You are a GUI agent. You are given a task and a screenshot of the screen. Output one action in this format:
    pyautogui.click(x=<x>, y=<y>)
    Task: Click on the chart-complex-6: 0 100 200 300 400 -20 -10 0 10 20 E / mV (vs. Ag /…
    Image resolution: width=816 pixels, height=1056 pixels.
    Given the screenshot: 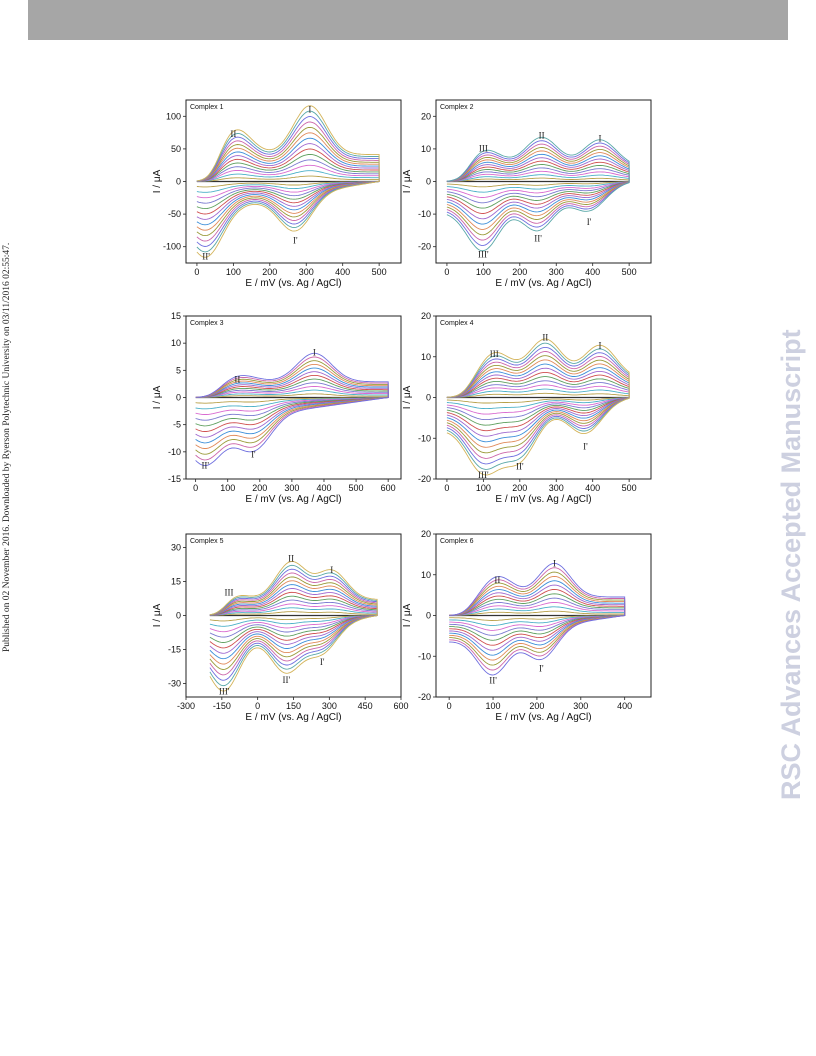 What is the action you would take?
    pyautogui.click(x=527, y=626)
    